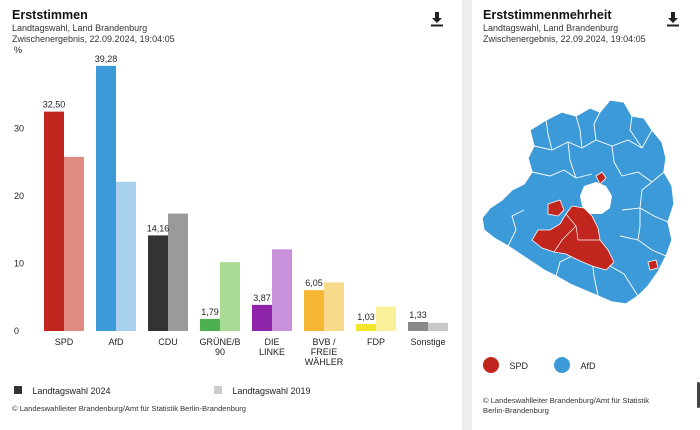 The width and height of the screenshot is (700, 430). Describe the element at coordinates (19, 230) in the screenshot. I see `y-axis: 0 10 20 30` at that location.